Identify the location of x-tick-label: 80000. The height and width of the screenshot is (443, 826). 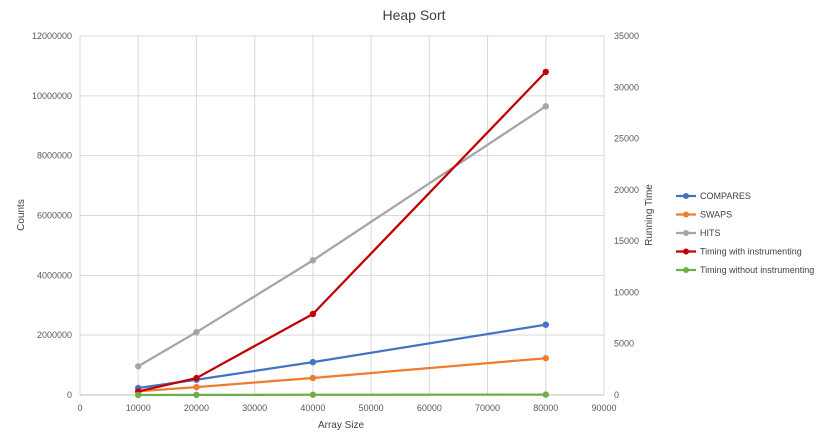
(545, 408).